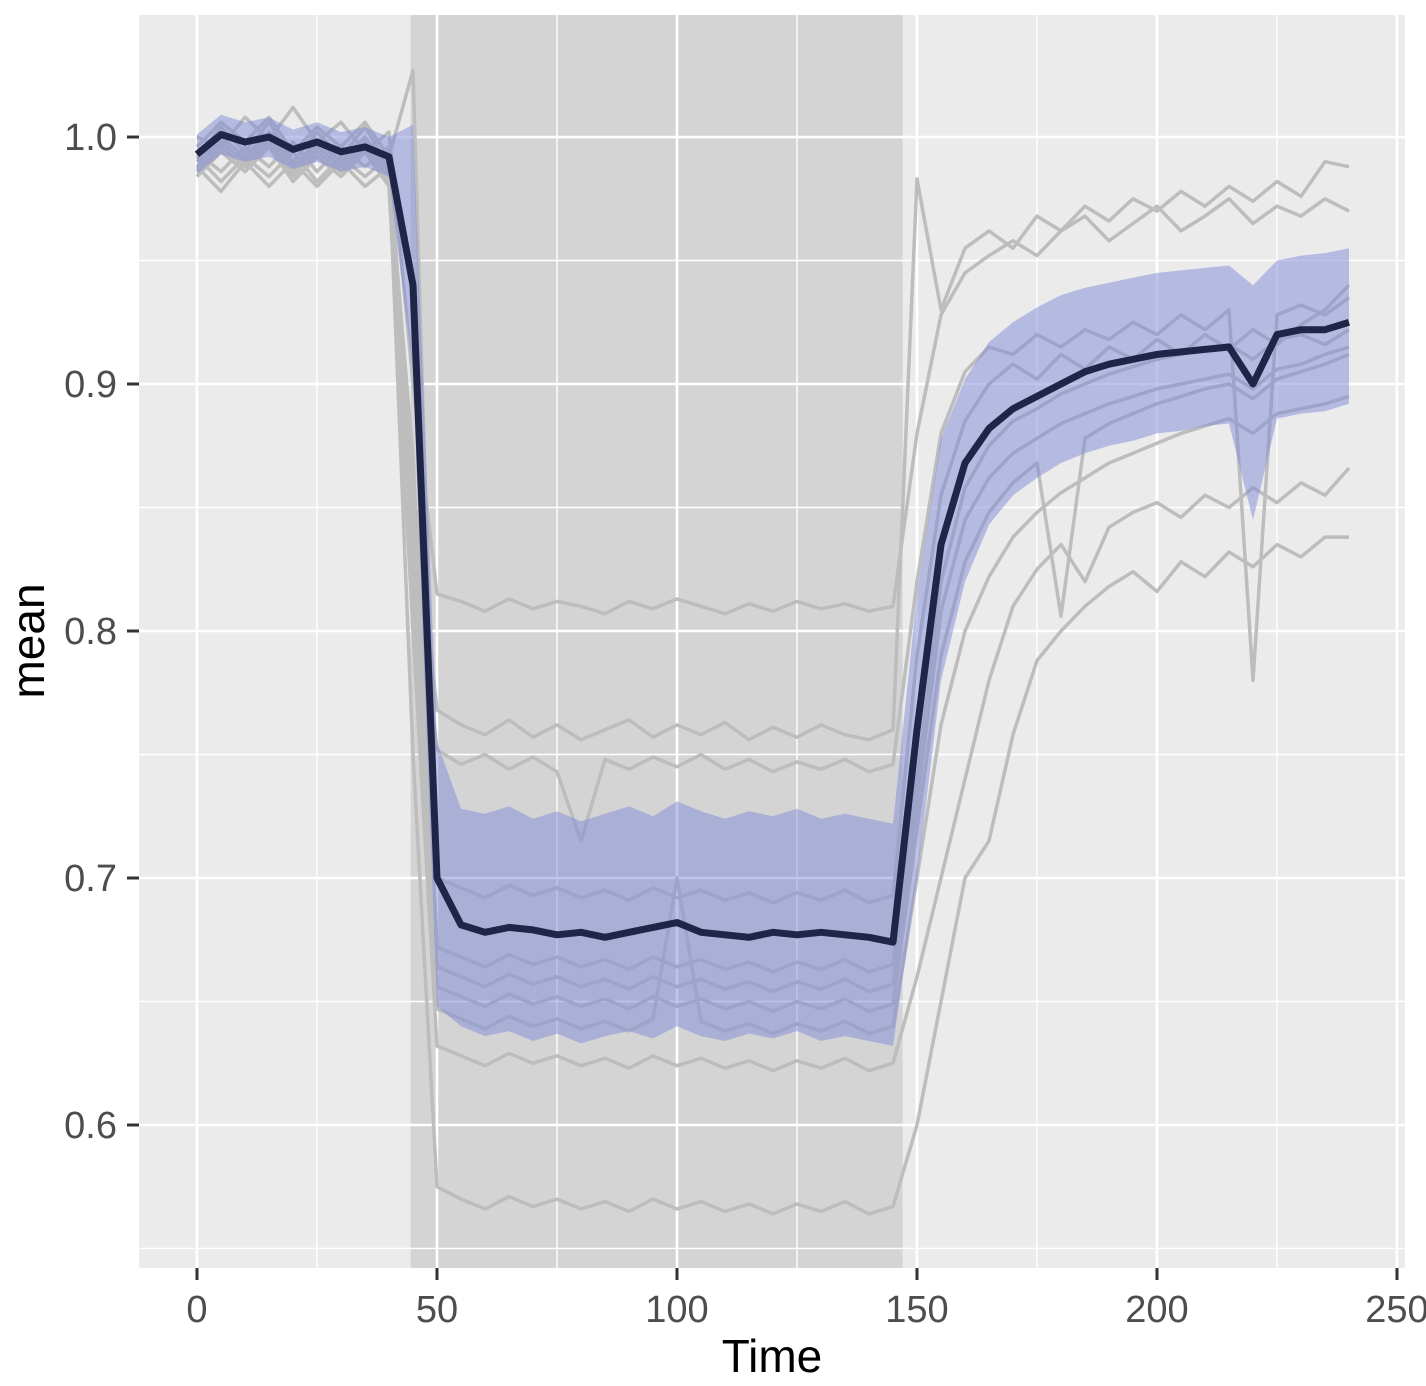 The width and height of the screenshot is (1426, 1386). I want to click on y-tick-label: 0.6, so click(90, 1126).